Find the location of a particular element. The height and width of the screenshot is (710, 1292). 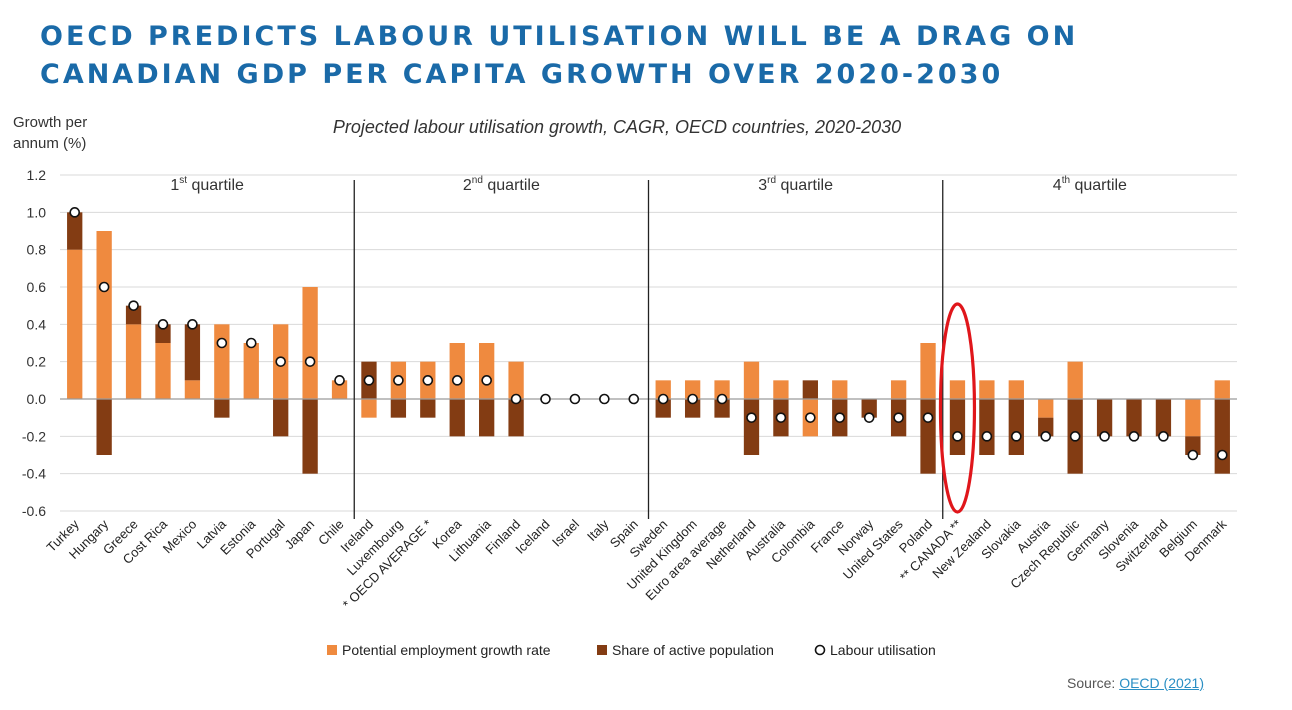

source-link: OECD (2021) is located at coordinates (1161, 683).